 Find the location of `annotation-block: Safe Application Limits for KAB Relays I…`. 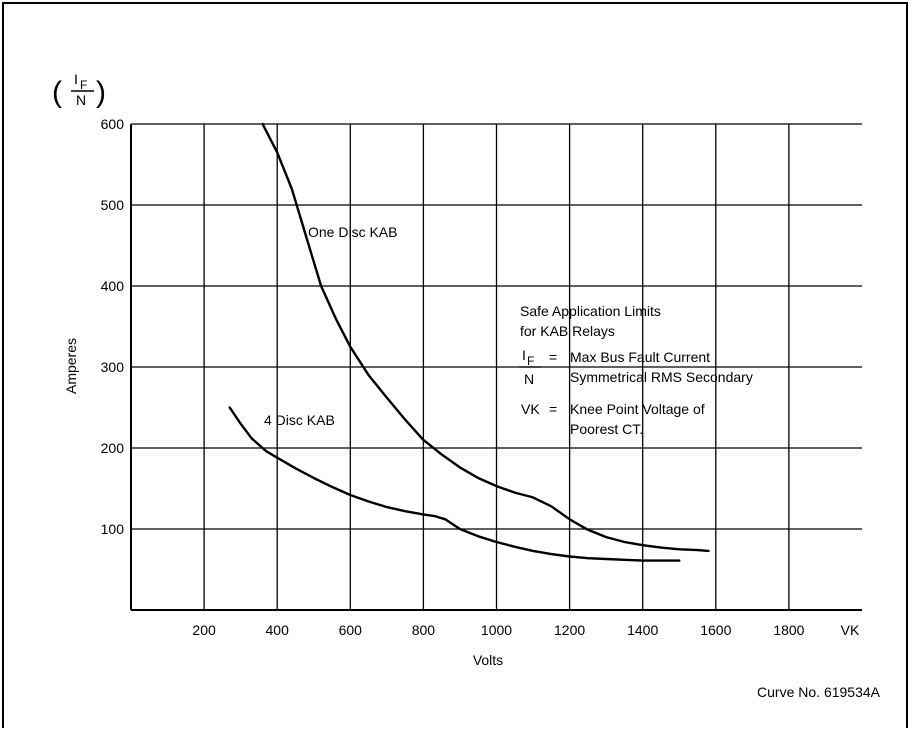

annotation-block: Safe Application Limits for KAB Relays I… is located at coordinates (636, 370).